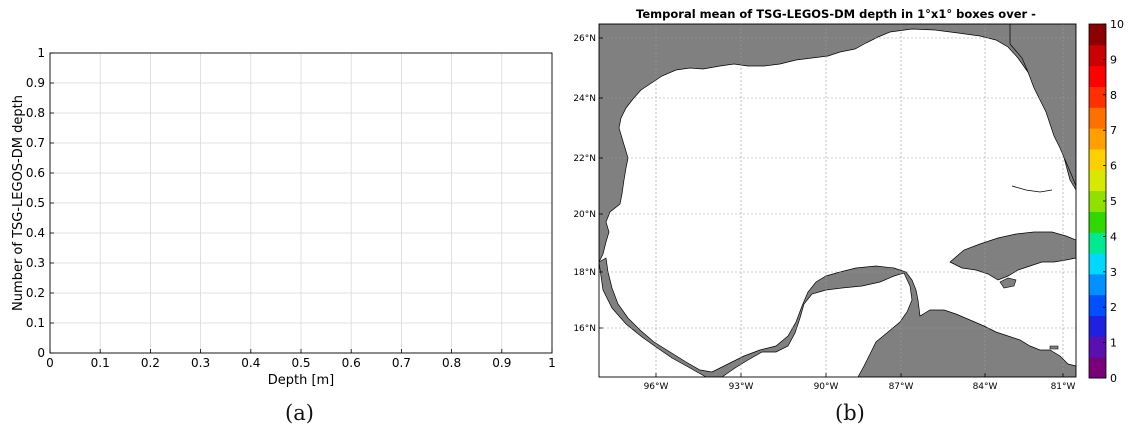 The image size is (1128, 434). I want to click on panel-a-x-tick-label: 1, so click(552, 363).